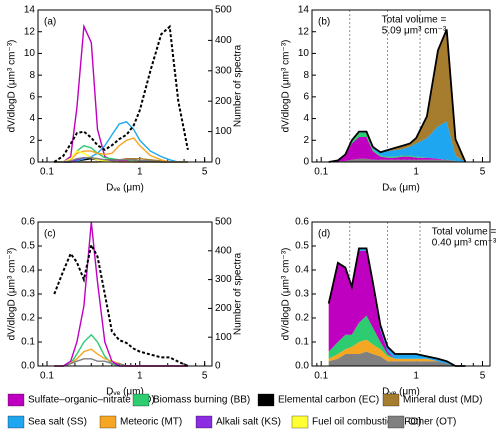 Image resolution: width=500 pixels, height=438 pixels. I want to click on legend-label: Sulfate–organic–nitrate (SO), so click(91, 400).